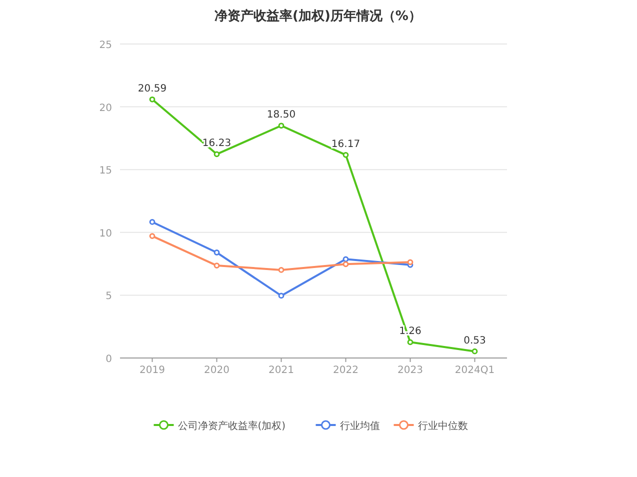  I want to click on x-tick-label: 2023, so click(410, 370).